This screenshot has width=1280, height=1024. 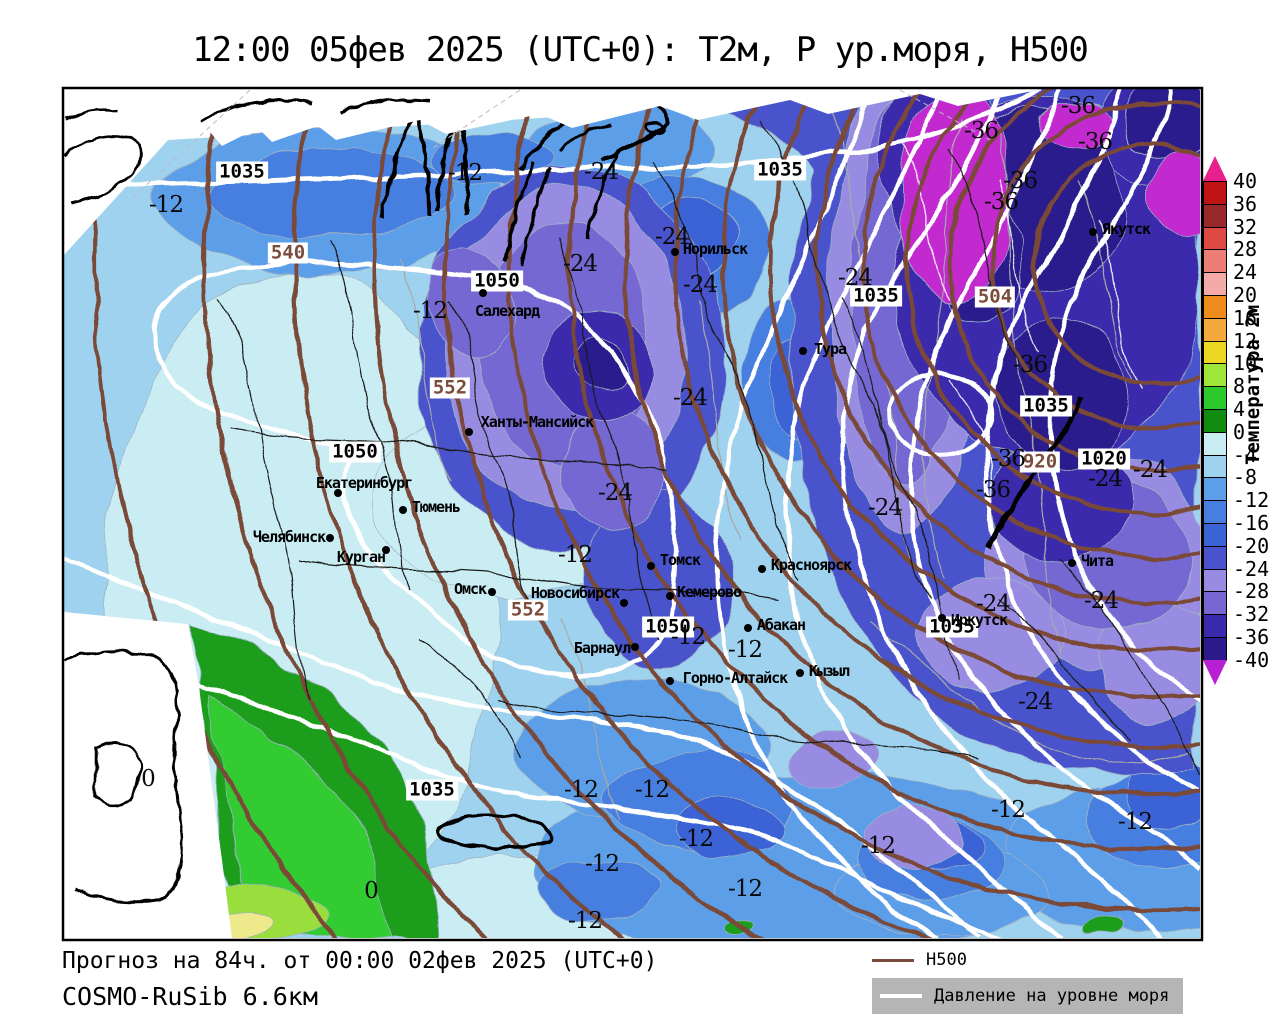 I want to click on colorbar-tick-label: -24, so click(x=1251, y=568).